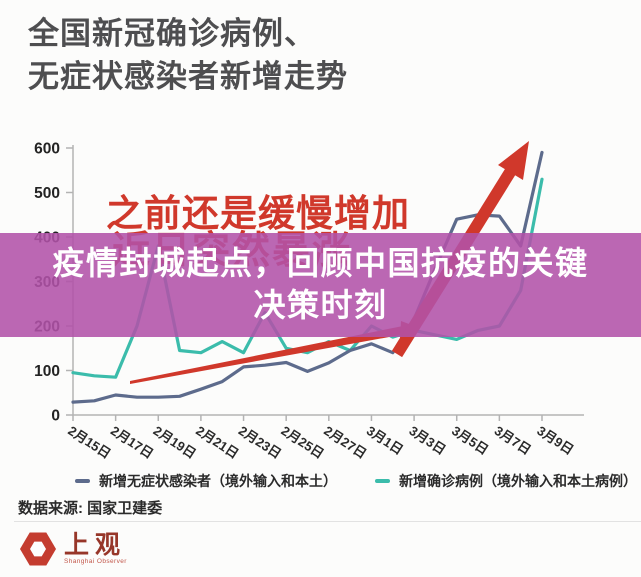 This screenshot has height=577, width=641. What do you see at coordinates (303, 442) in the screenshot?
I see `x-axis-label: 2月25日` at bounding box center [303, 442].